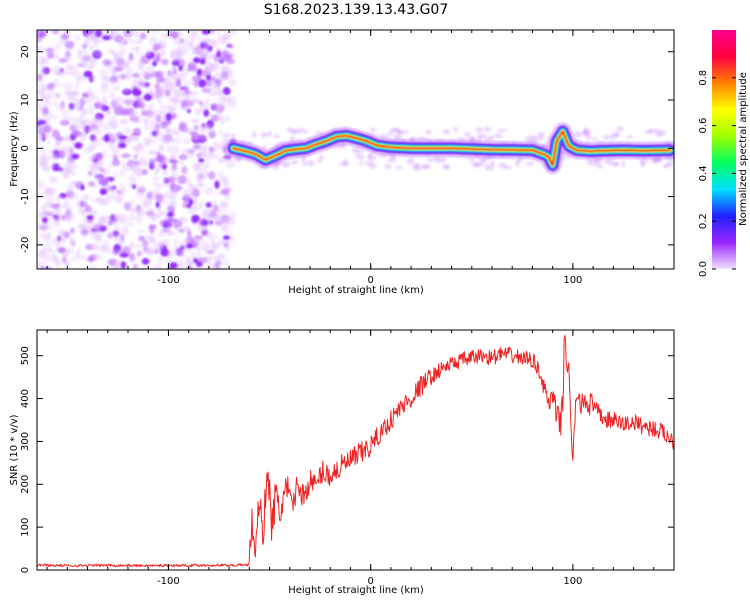 Image resolution: width=750 pixels, height=600 pixels. I want to click on spectrogram-y-tick-label: 0, so click(25, 148).